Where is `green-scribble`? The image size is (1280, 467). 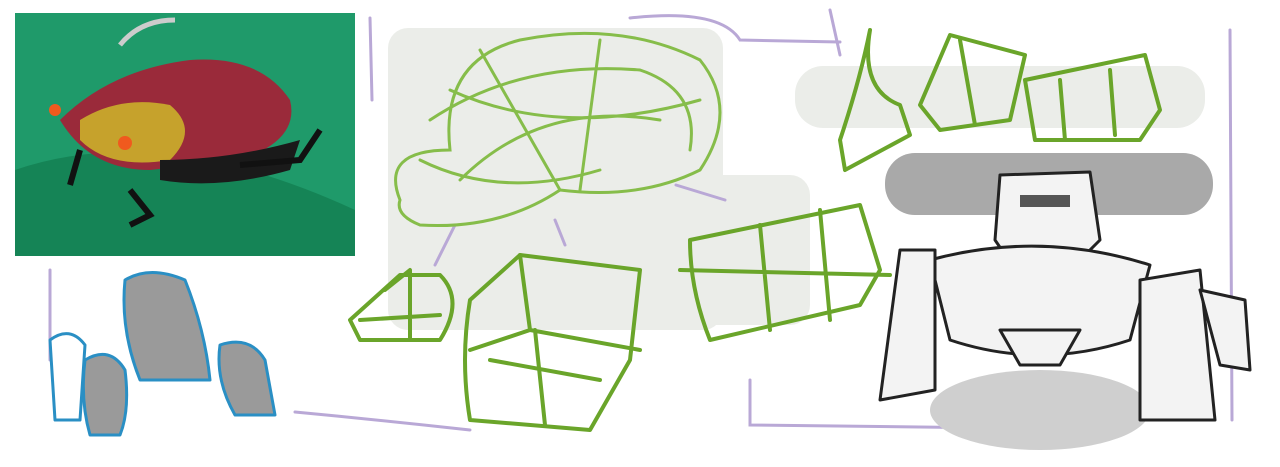 green-scribble is located at coordinates (558, 129).